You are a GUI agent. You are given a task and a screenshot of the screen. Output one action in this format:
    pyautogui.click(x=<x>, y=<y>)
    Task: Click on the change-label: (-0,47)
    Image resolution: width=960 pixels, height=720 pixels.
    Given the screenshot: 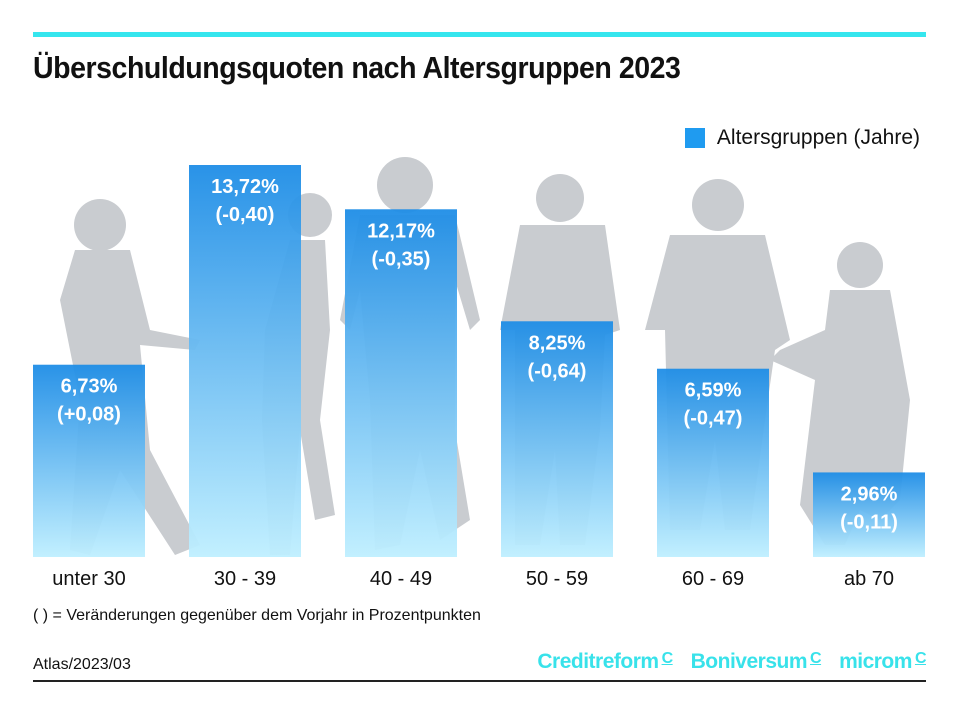 What is the action you would take?
    pyautogui.click(x=713, y=419)
    